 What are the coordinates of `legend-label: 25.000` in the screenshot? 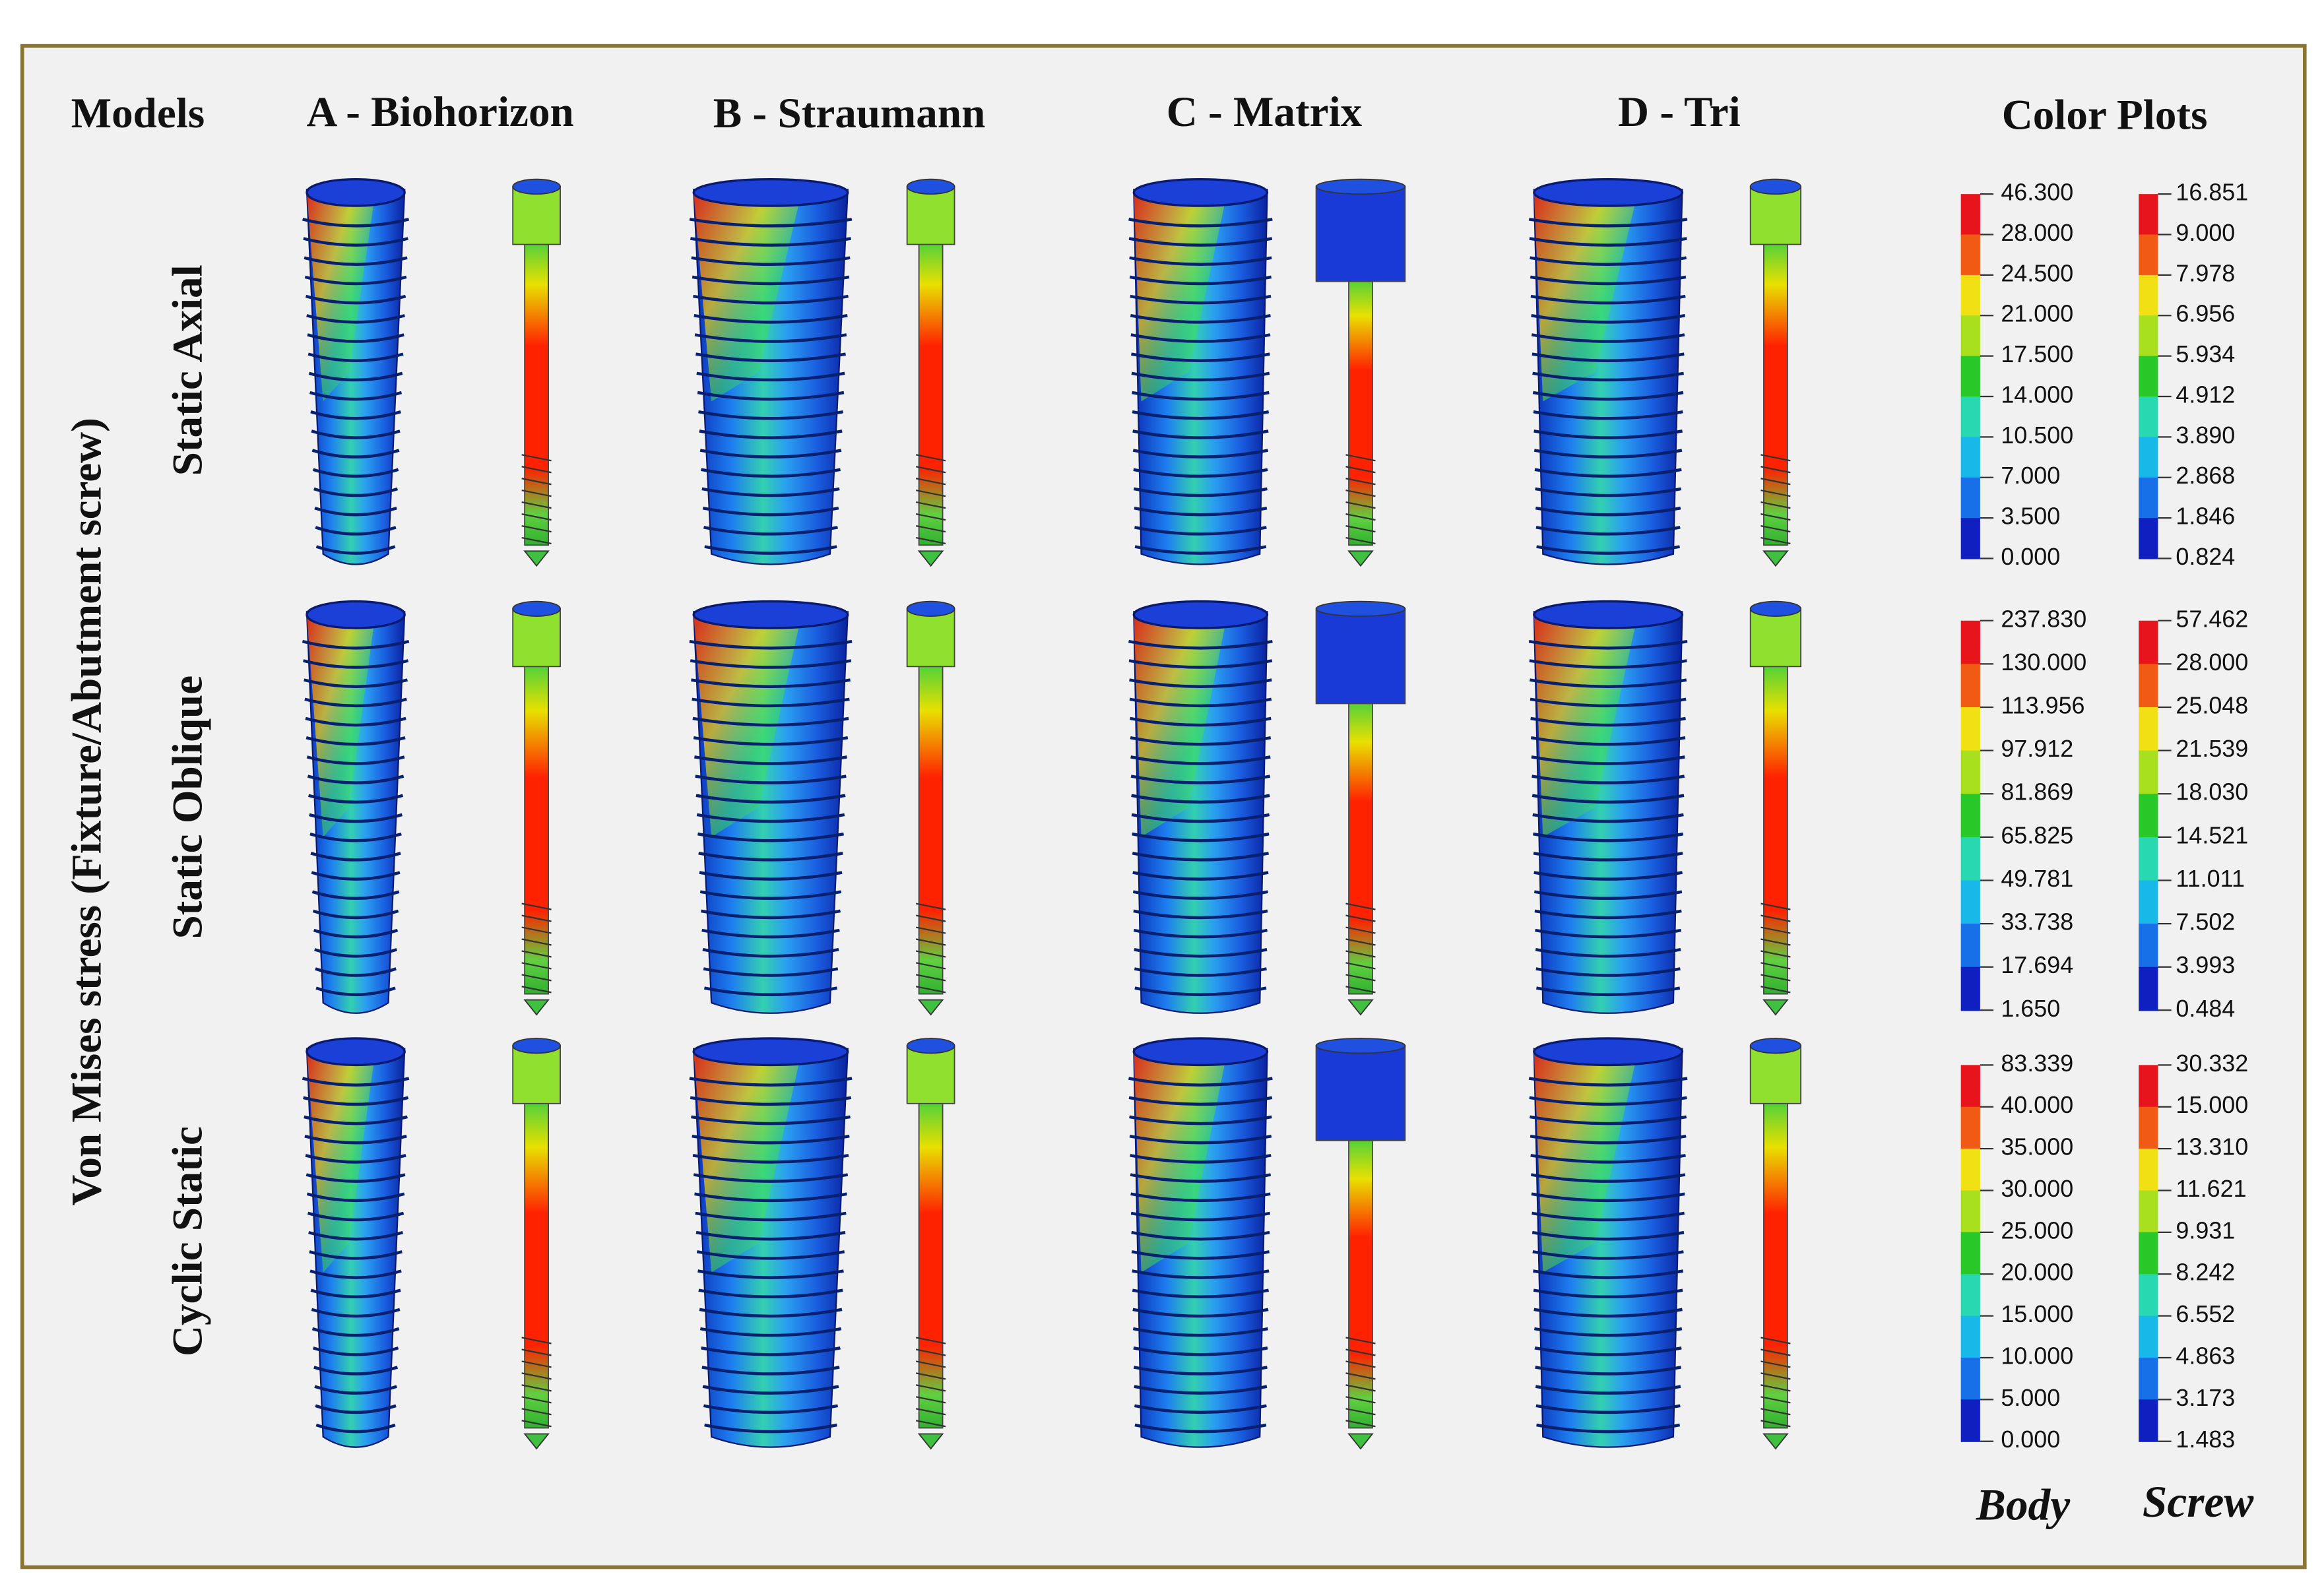 It's located at (2037, 1230).